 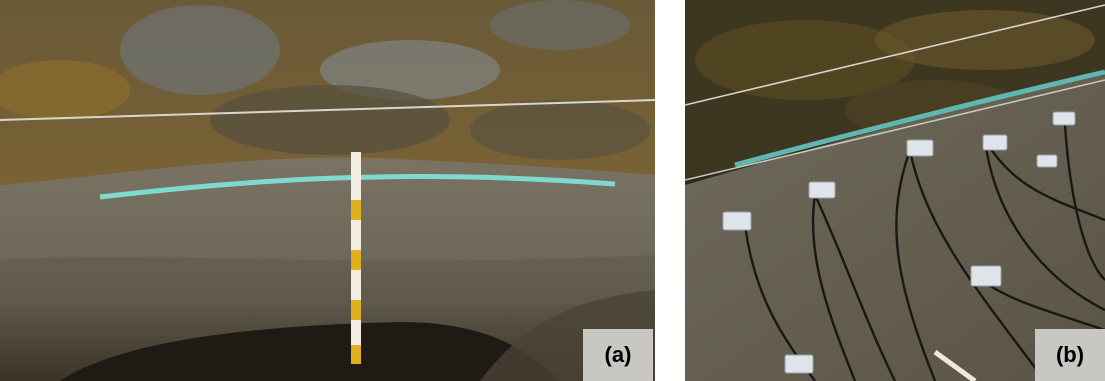 What do you see at coordinates (1070, 355) in the screenshot?
I see `panel-label-b: (b)` at bounding box center [1070, 355].